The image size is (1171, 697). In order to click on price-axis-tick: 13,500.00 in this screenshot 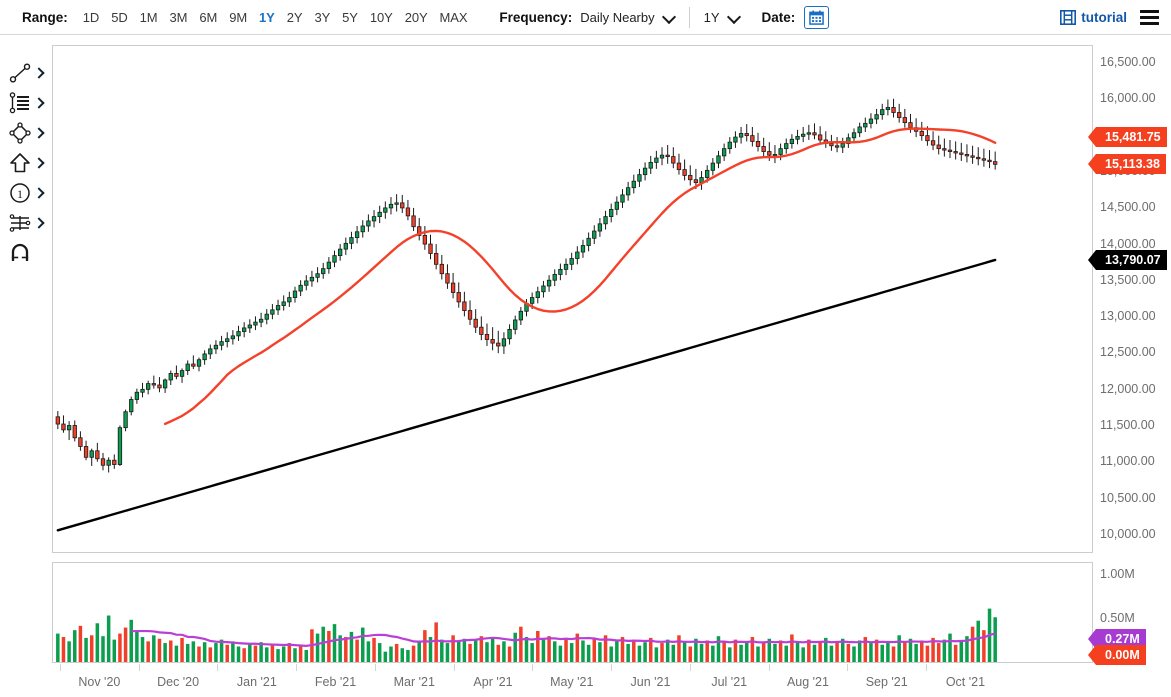, I will do `click(1128, 279)`.